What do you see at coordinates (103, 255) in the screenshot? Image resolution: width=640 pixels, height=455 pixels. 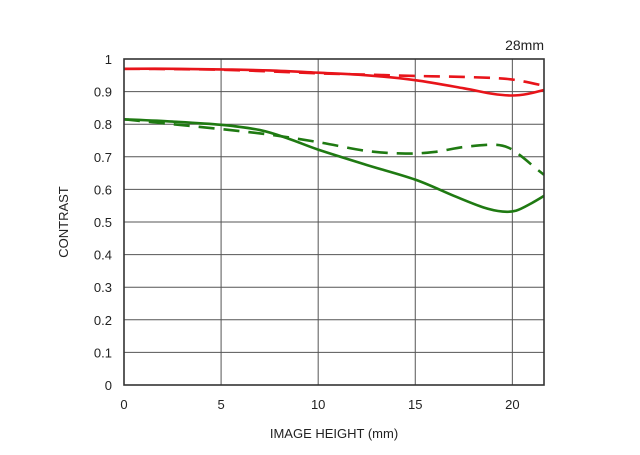 I see `y-tick-label: 0.4` at bounding box center [103, 255].